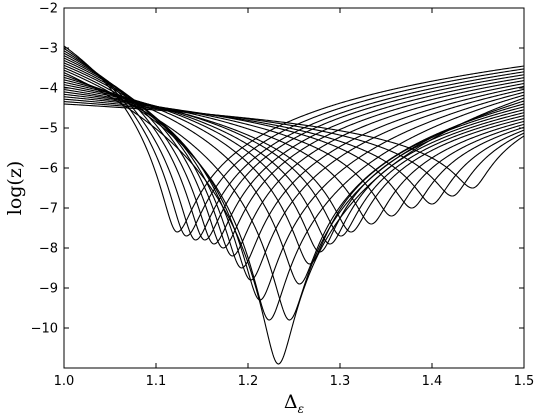  What do you see at coordinates (248, 381) in the screenshot?
I see `x-tick-label: 1.2` at bounding box center [248, 381].